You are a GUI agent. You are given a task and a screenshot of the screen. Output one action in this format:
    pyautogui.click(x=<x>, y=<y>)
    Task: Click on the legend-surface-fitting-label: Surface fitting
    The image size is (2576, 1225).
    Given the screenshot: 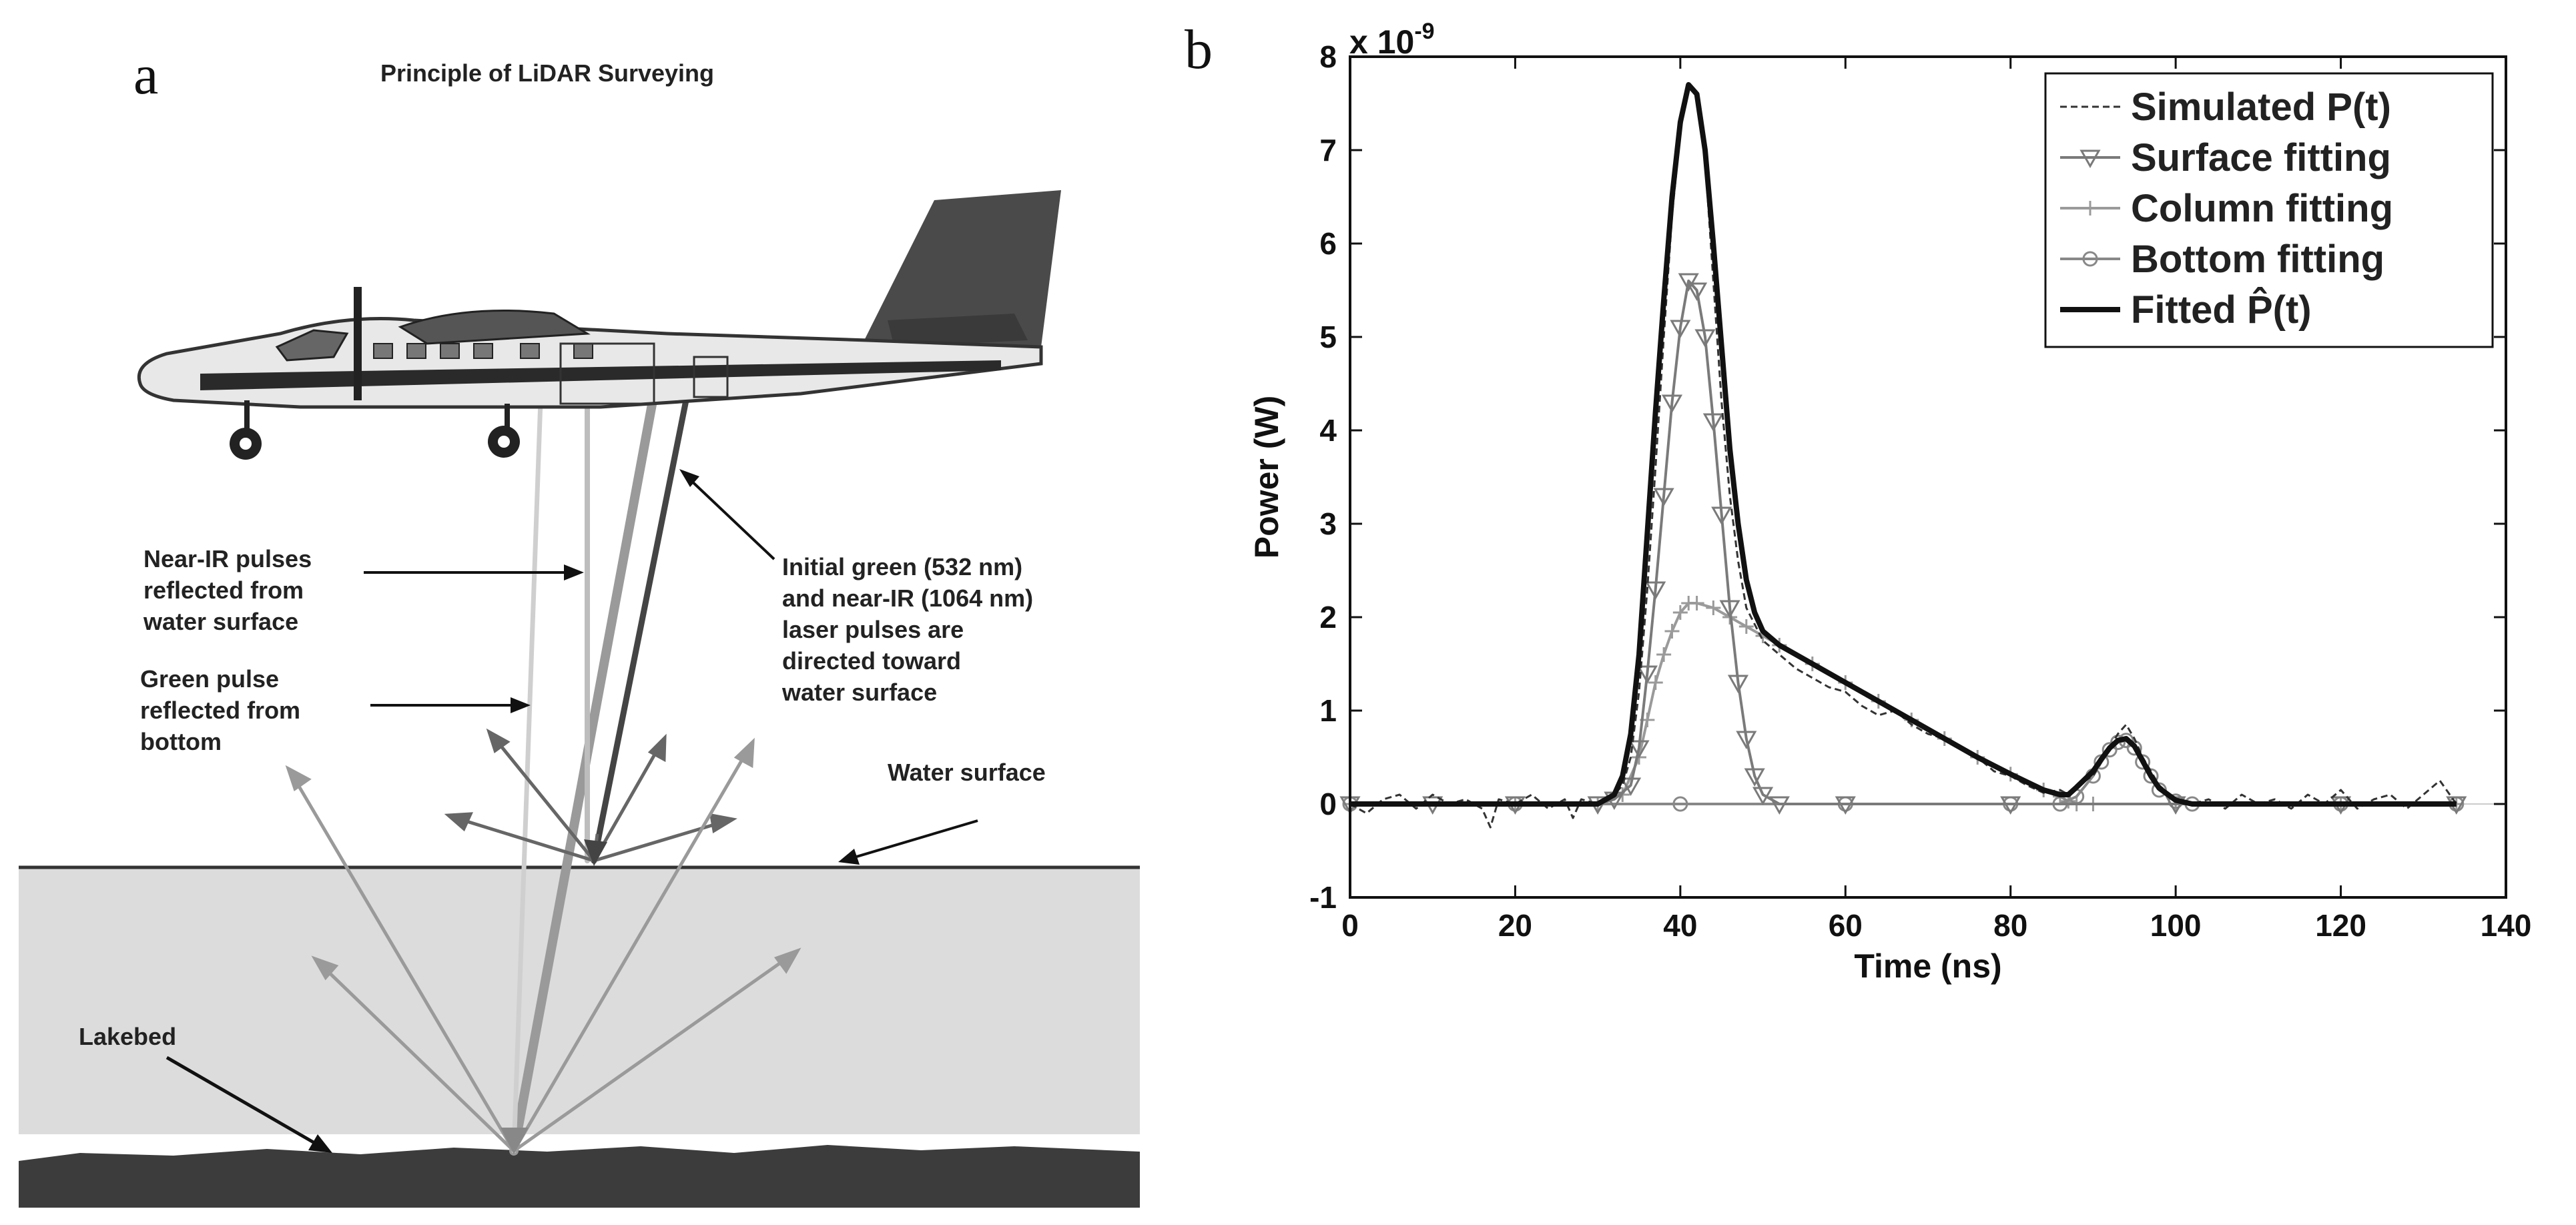 What is the action you would take?
    pyautogui.click(x=2261, y=157)
    